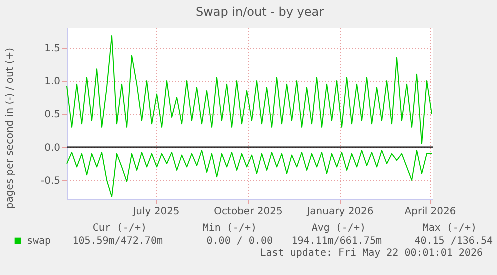  I want to click on x-tick-label: July 2025, so click(156, 212).